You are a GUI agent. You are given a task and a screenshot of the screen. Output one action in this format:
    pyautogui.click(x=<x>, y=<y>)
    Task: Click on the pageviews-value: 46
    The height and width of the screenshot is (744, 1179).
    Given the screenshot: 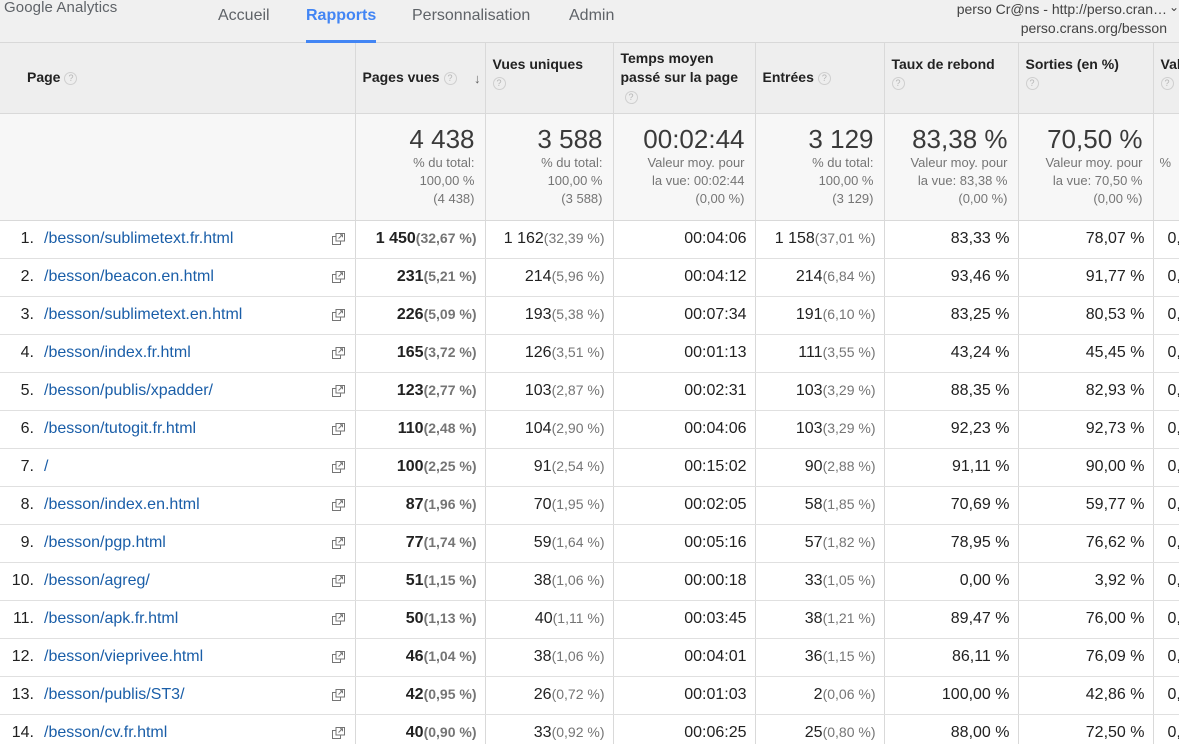 What is the action you would take?
    pyautogui.click(x=414, y=656)
    